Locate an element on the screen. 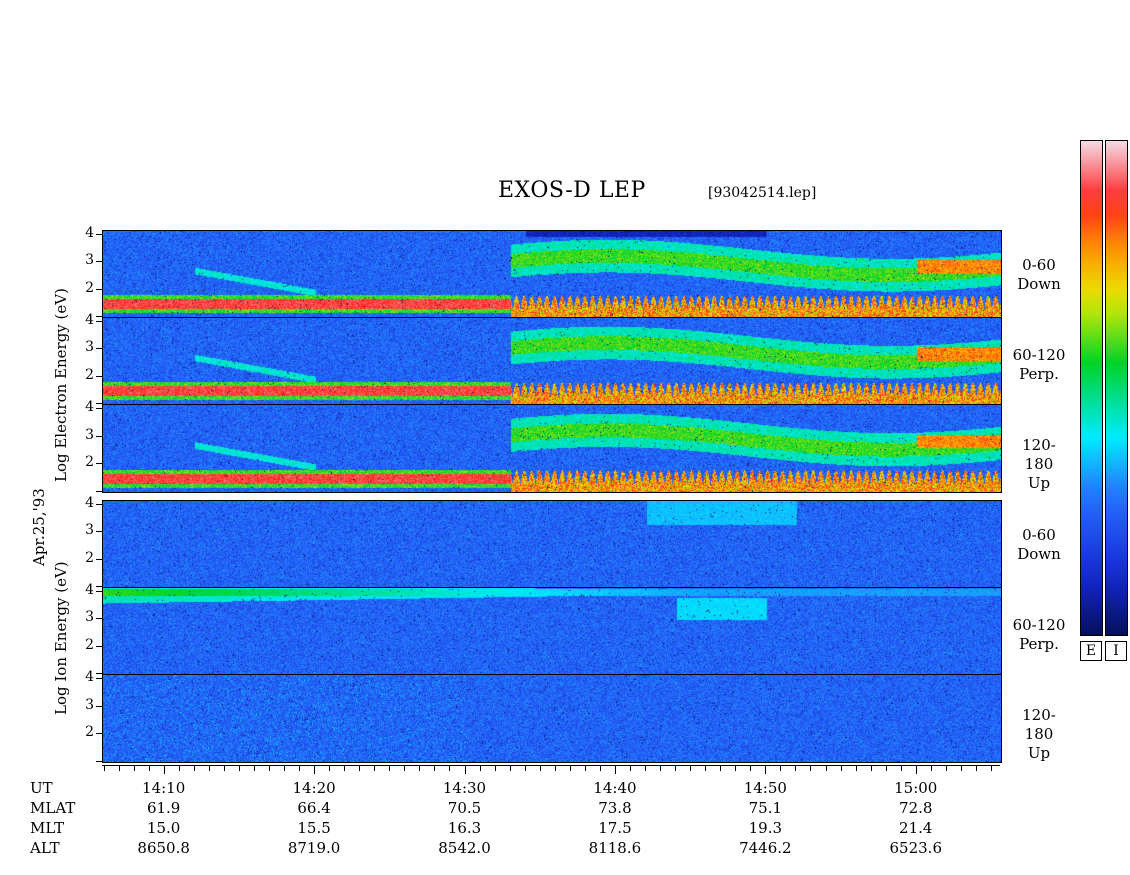 The height and width of the screenshot is (875, 1130). x-axis-line is located at coordinates (551, 765).